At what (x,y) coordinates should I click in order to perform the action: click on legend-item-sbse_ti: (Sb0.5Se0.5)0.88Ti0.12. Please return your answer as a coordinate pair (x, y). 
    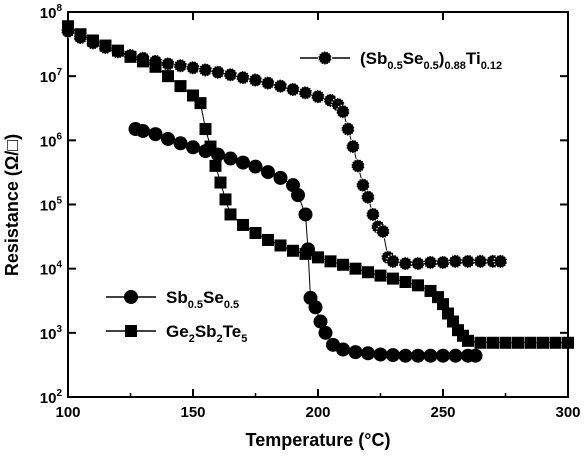
    Looking at the image, I should click on (401, 60).